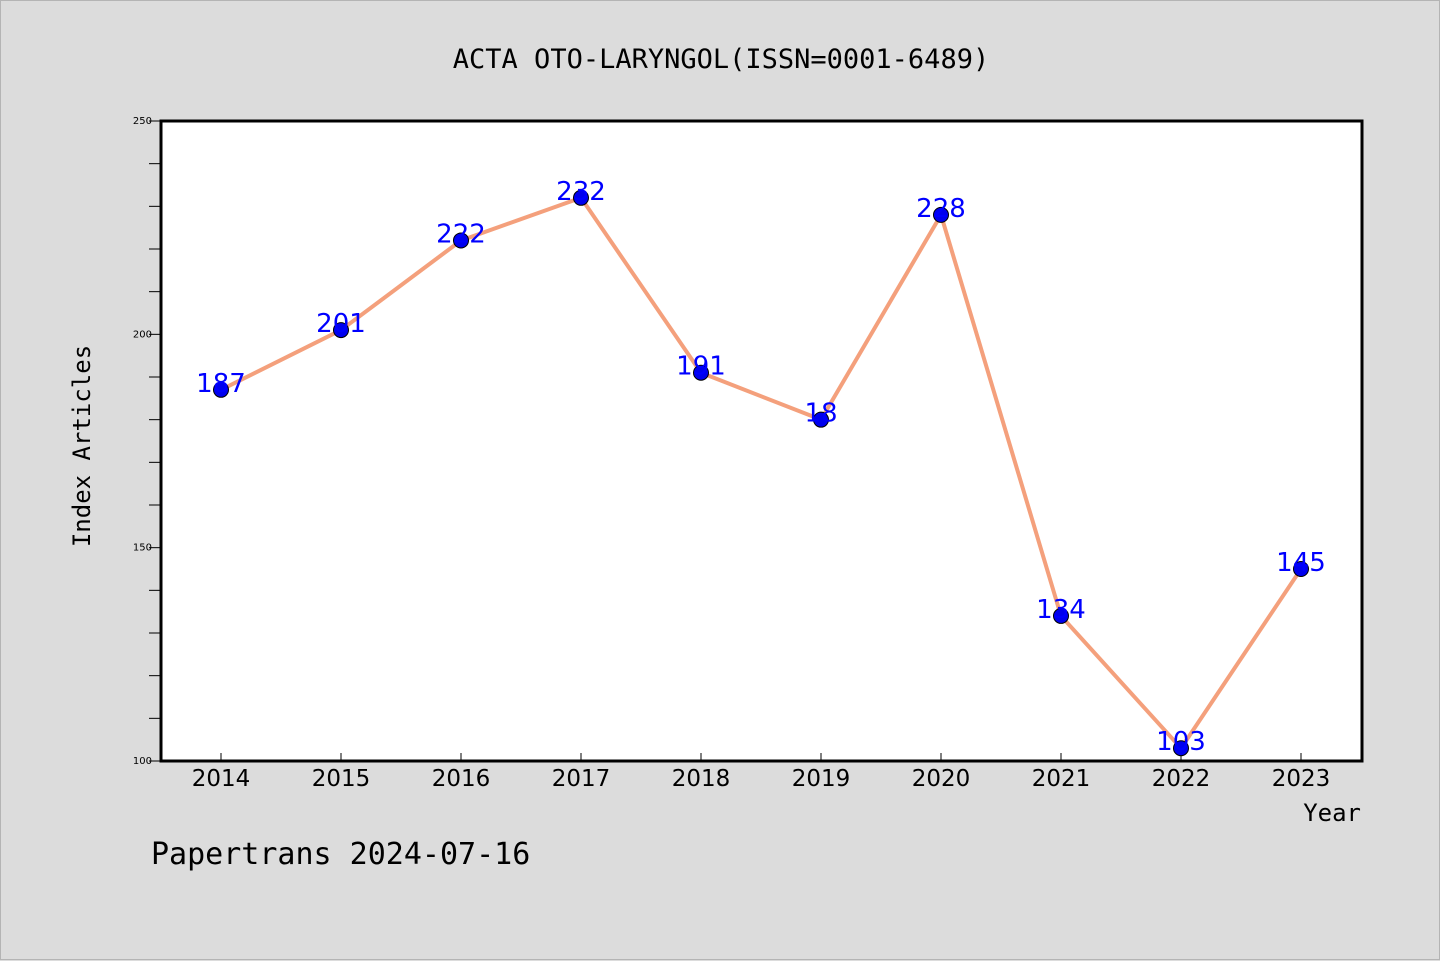 This screenshot has height=961, width=1440. I want to click on x-tick-label: 2022, so click(1181, 779).